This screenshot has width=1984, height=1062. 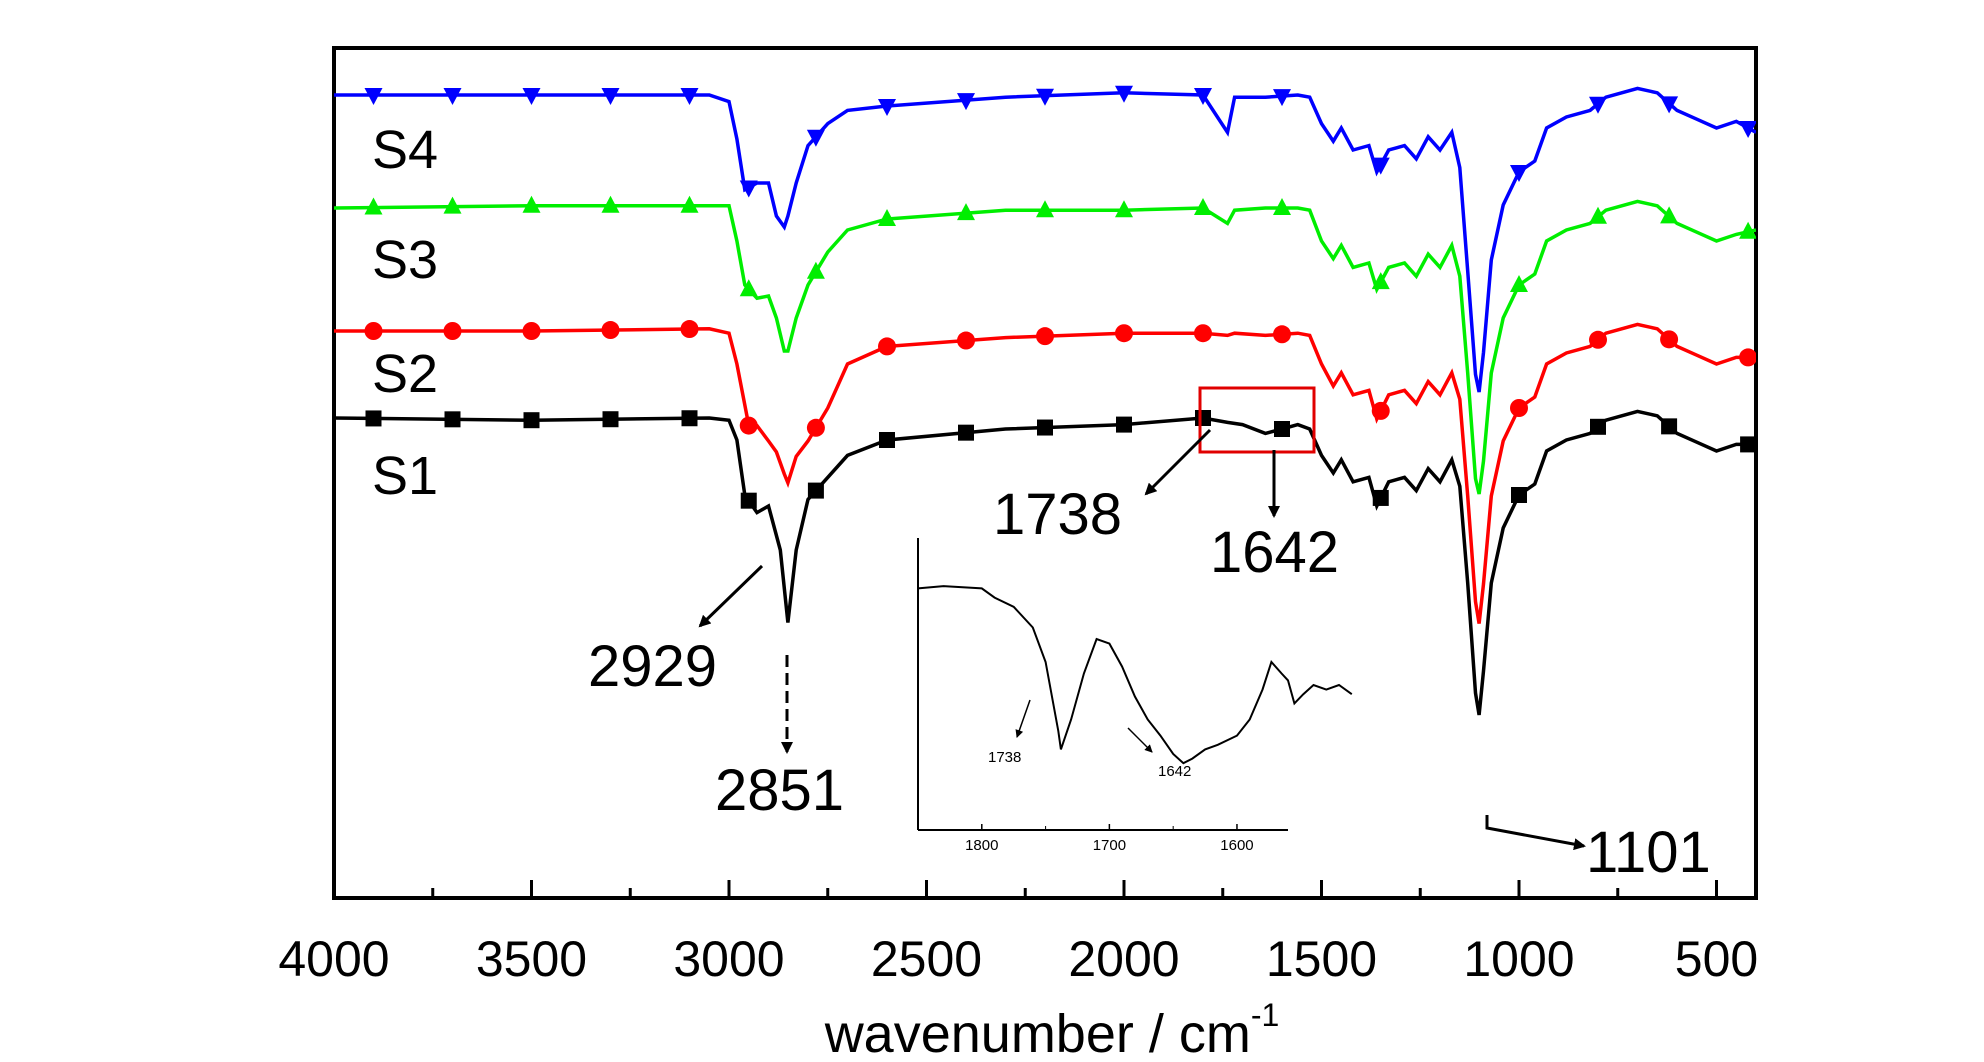 I want to click on inset-series-line, so click(x=1135, y=675).